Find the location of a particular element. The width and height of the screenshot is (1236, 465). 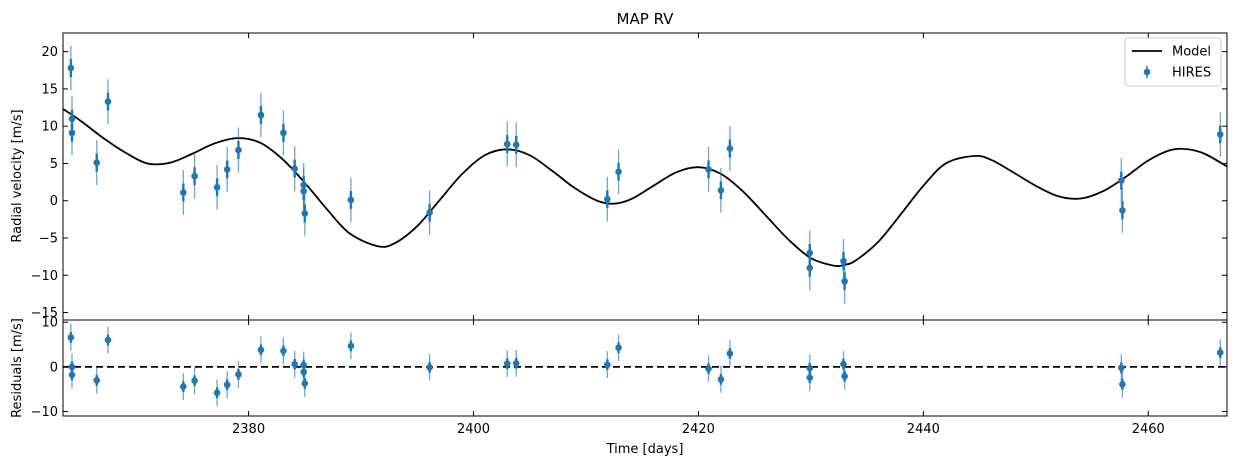

y-tick-label: 15 is located at coordinates (49, 89).